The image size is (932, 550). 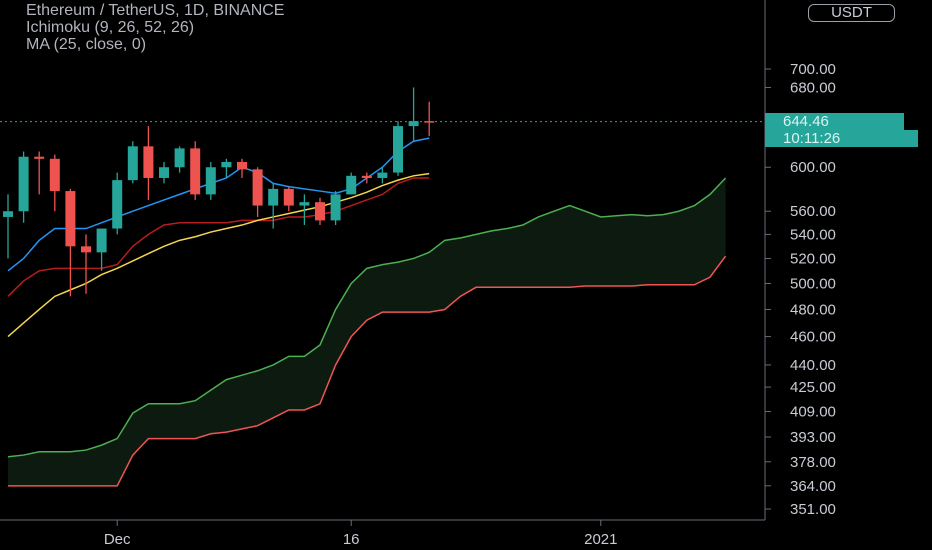 What do you see at coordinates (813, 387) in the screenshot?
I see `price-tick-label: 425.00` at bounding box center [813, 387].